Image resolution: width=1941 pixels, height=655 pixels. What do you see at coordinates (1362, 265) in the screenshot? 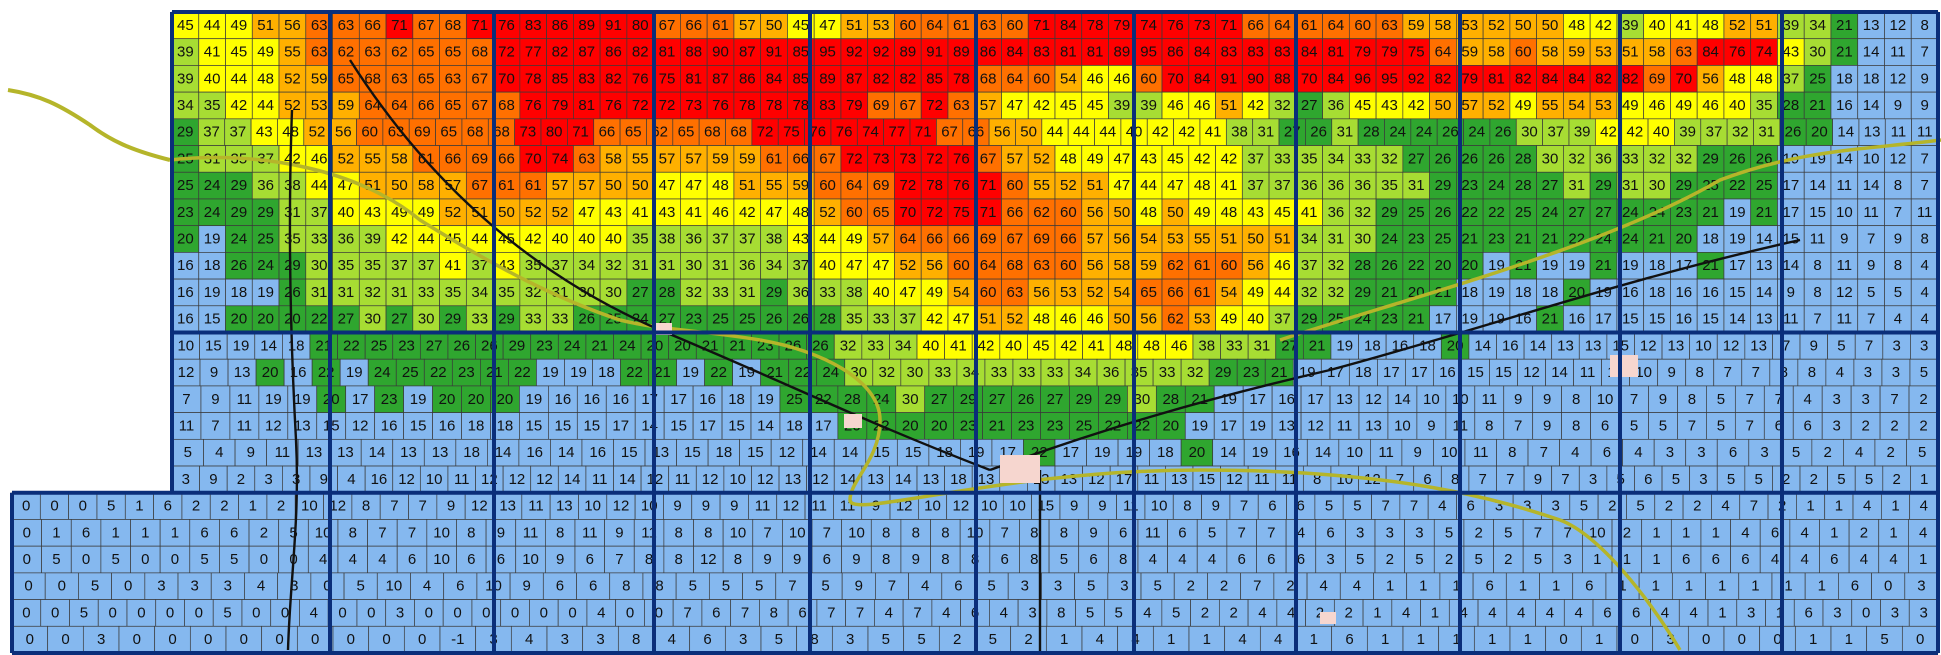
I see `cell-value-label: 28` at bounding box center [1362, 265].